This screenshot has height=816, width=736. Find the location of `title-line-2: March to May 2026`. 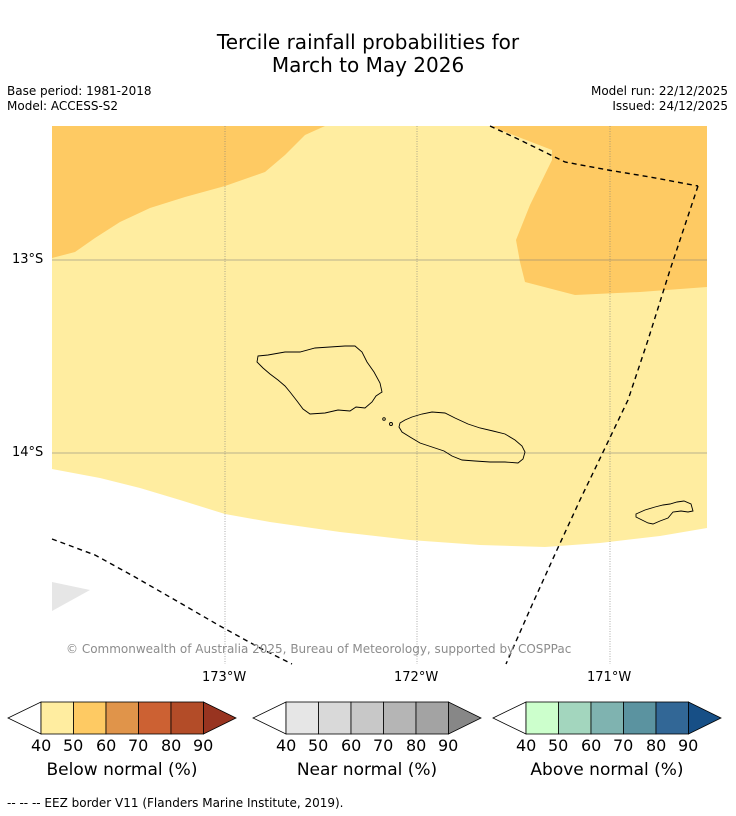

title-line-2: March to May 2026 is located at coordinates (368, 65).